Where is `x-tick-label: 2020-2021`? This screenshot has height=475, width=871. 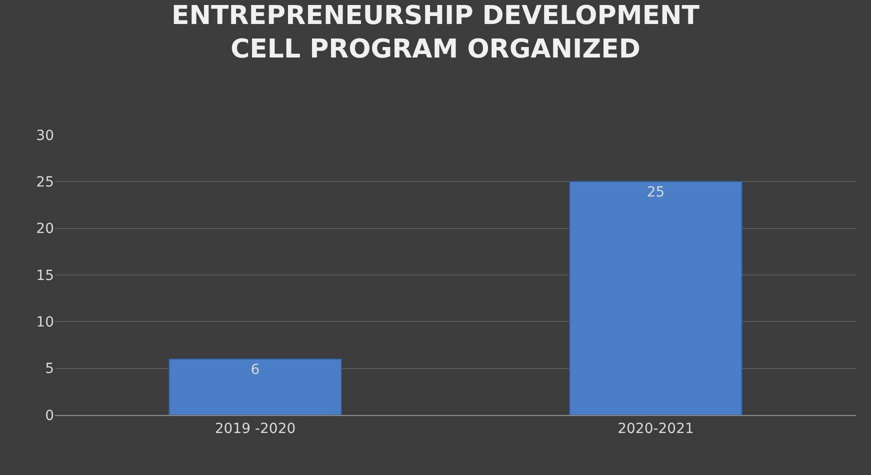 x-tick-label: 2020-2021 is located at coordinates (656, 428).